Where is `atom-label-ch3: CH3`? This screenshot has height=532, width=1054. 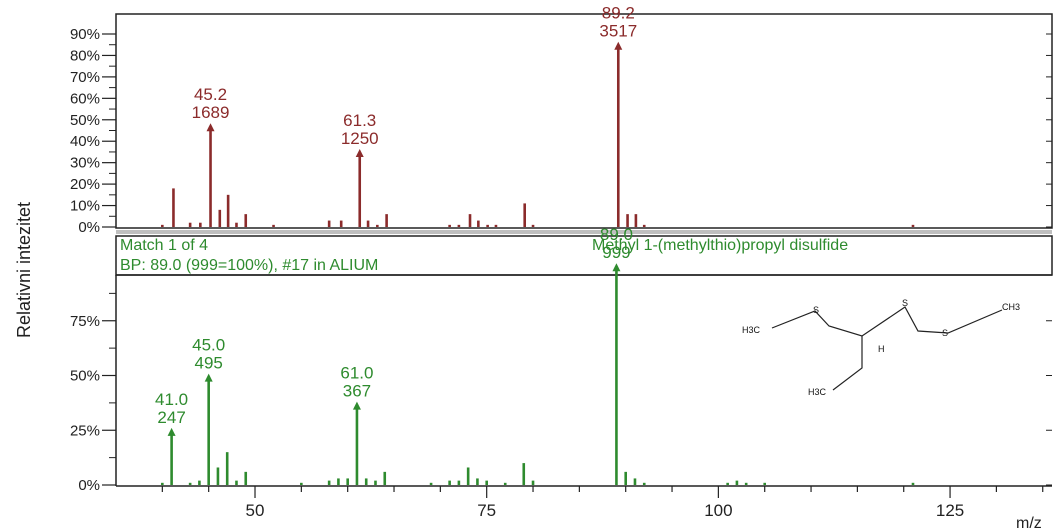
atom-label-ch3: CH3 is located at coordinates (1011, 307).